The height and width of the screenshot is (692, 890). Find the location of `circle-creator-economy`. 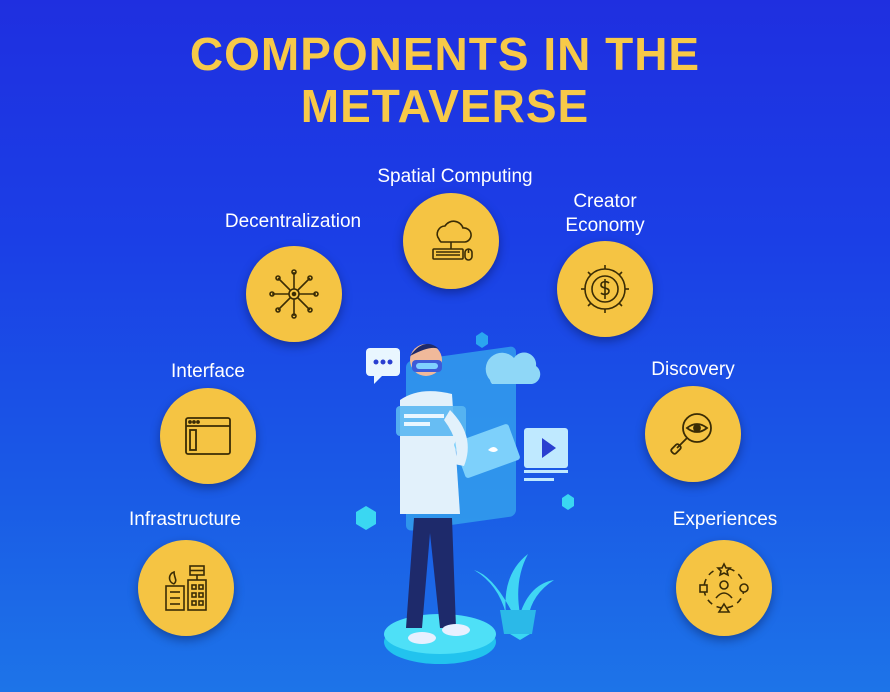

circle-creator-economy is located at coordinates (605, 289).